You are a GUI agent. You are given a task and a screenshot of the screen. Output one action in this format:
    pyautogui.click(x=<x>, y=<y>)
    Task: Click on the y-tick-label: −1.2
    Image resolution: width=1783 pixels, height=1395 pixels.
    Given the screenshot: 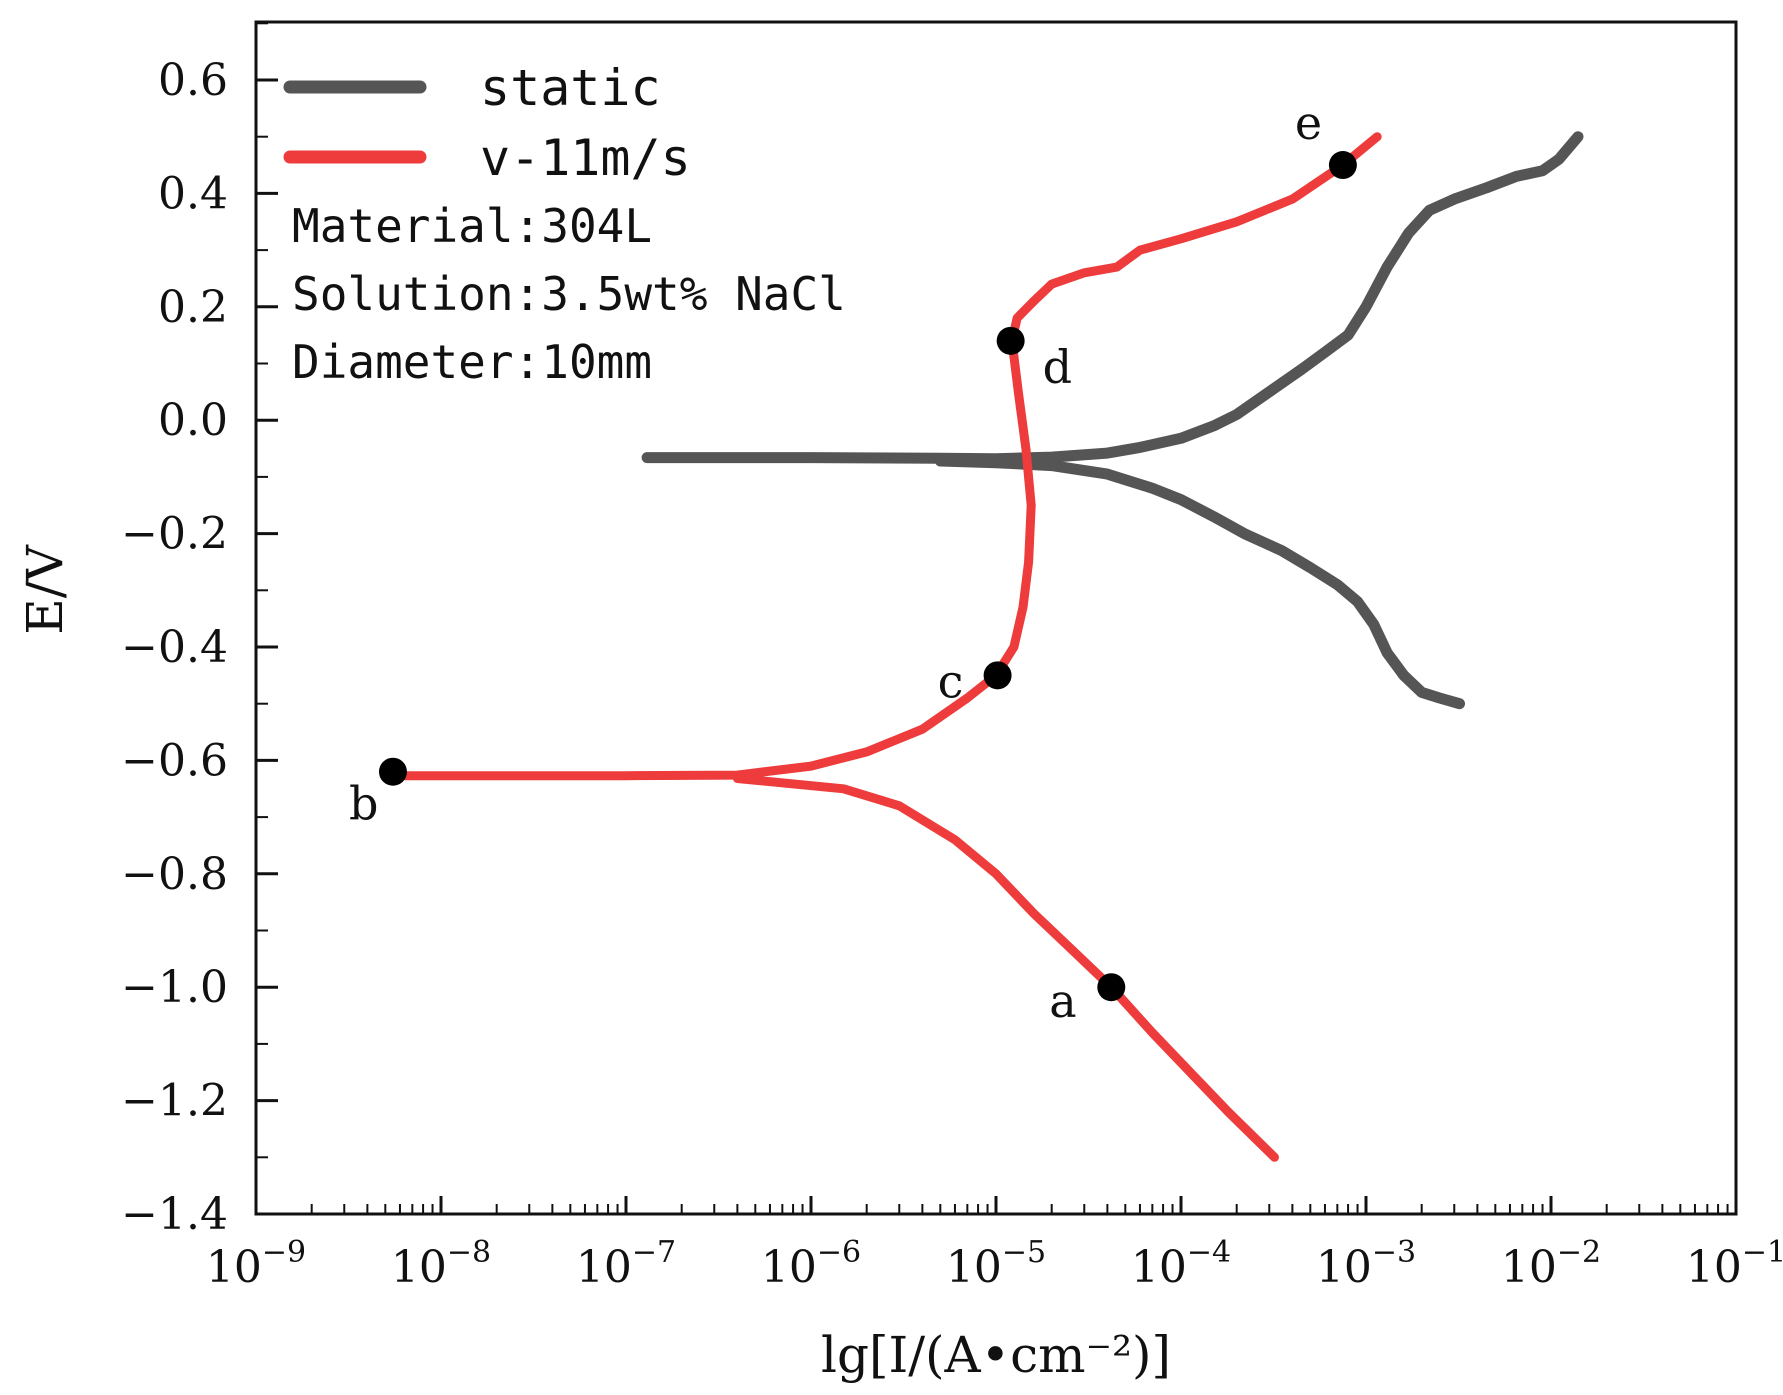 What is the action you would take?
    pyautogui.click(x=174, y=1101)
    